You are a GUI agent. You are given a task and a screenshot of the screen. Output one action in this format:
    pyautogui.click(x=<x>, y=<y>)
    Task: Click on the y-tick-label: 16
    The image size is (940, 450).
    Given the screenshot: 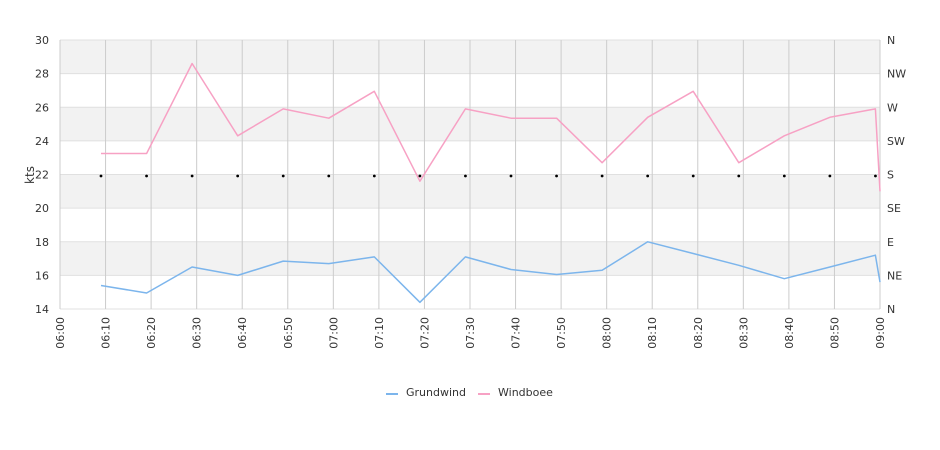 What is the action you would take?
    pyautogui.click(x=42, y=275)
    